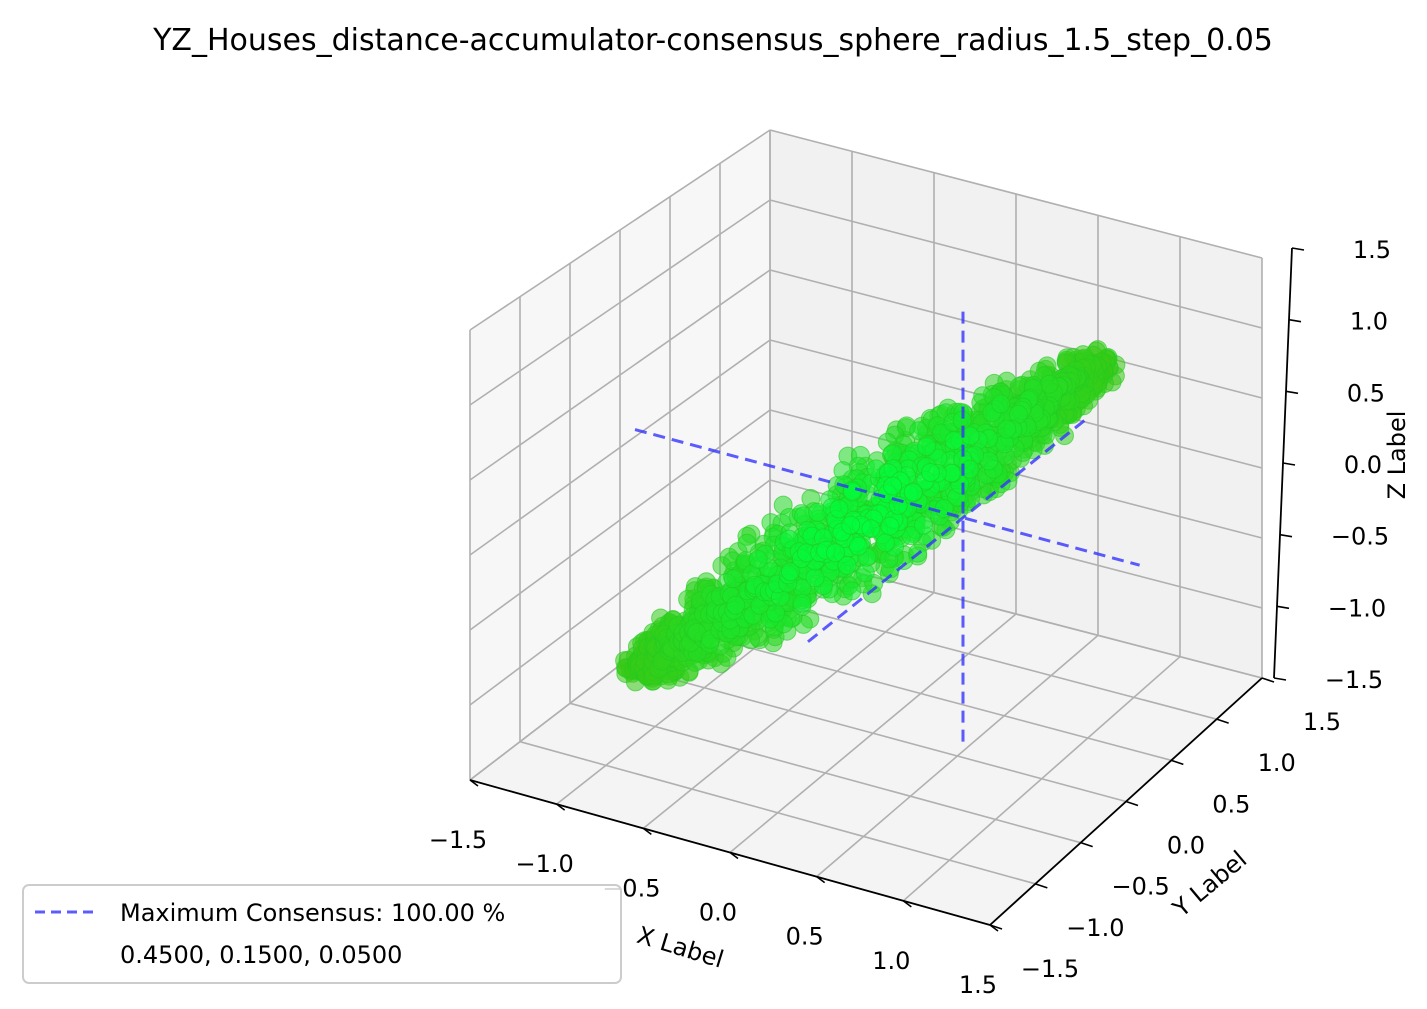  I want to click on y-tick-label: −0.5, so click(1141, 887).